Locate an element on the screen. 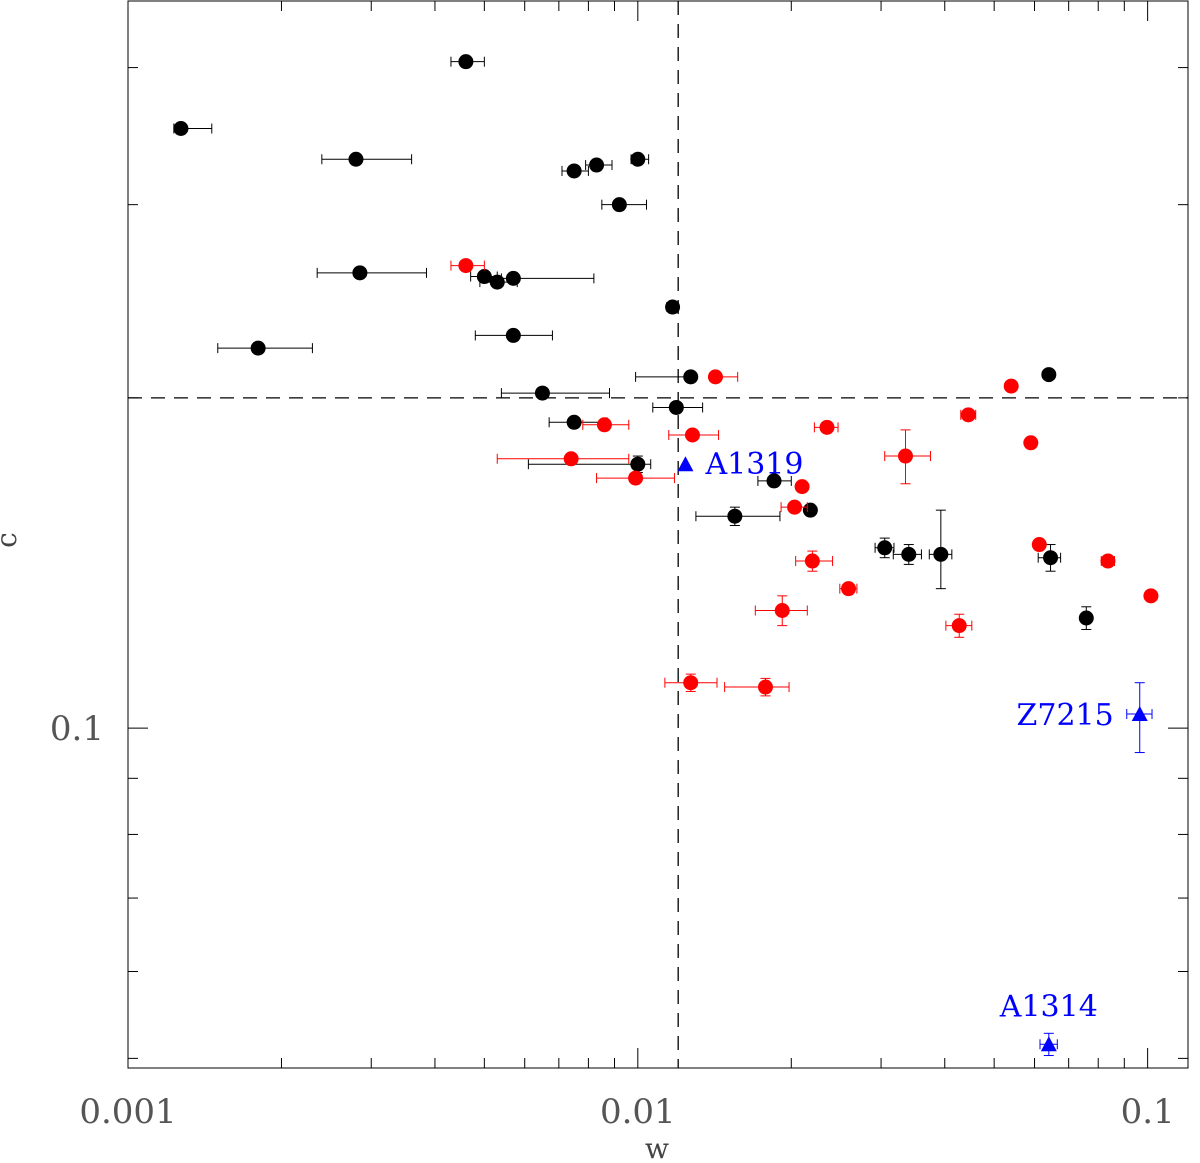 This screenshot has width=1200, height=1163. y-tick-label: 0.1 is located at coordinates (77, 729).